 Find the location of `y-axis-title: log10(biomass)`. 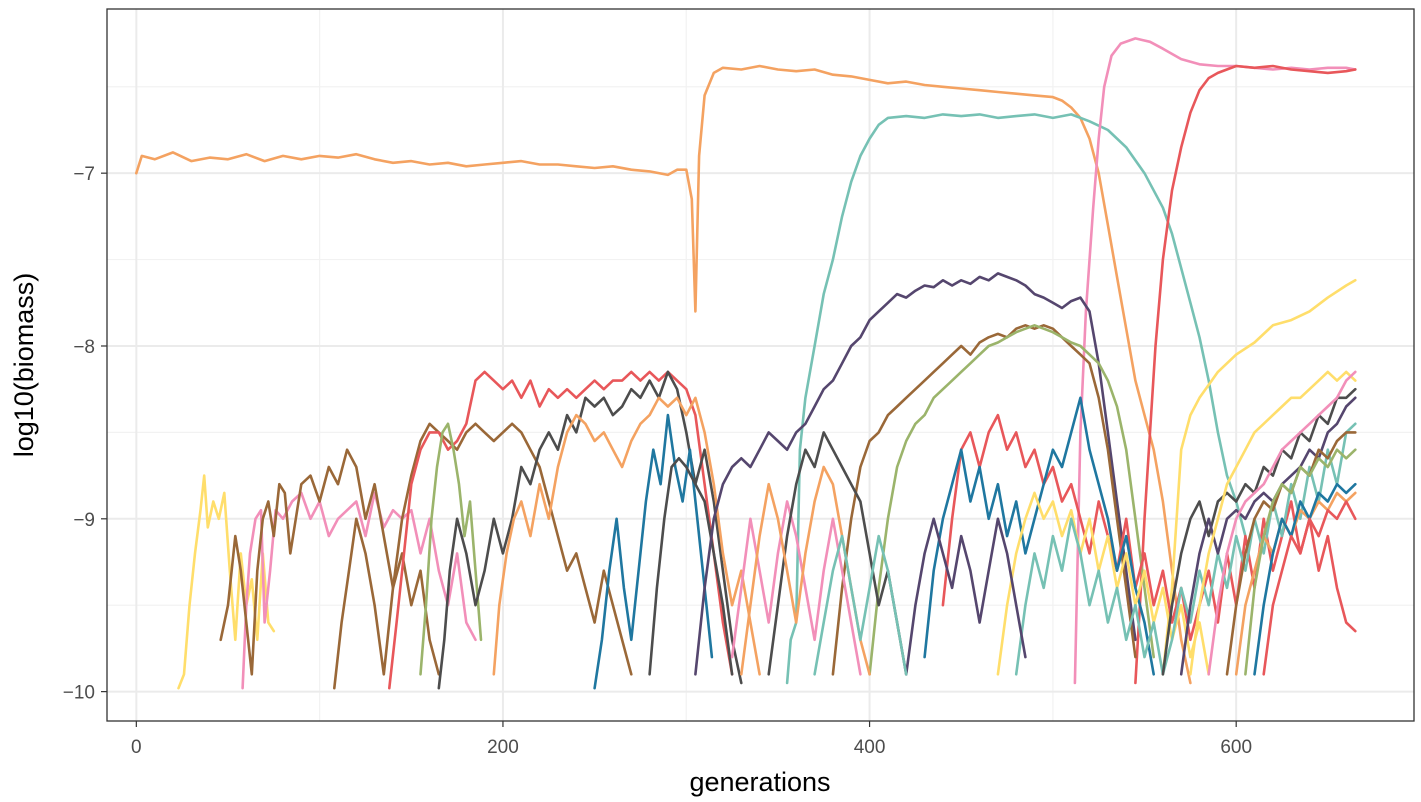

y-axis-title: log10(biomass) is located at coordinates (24, 365).